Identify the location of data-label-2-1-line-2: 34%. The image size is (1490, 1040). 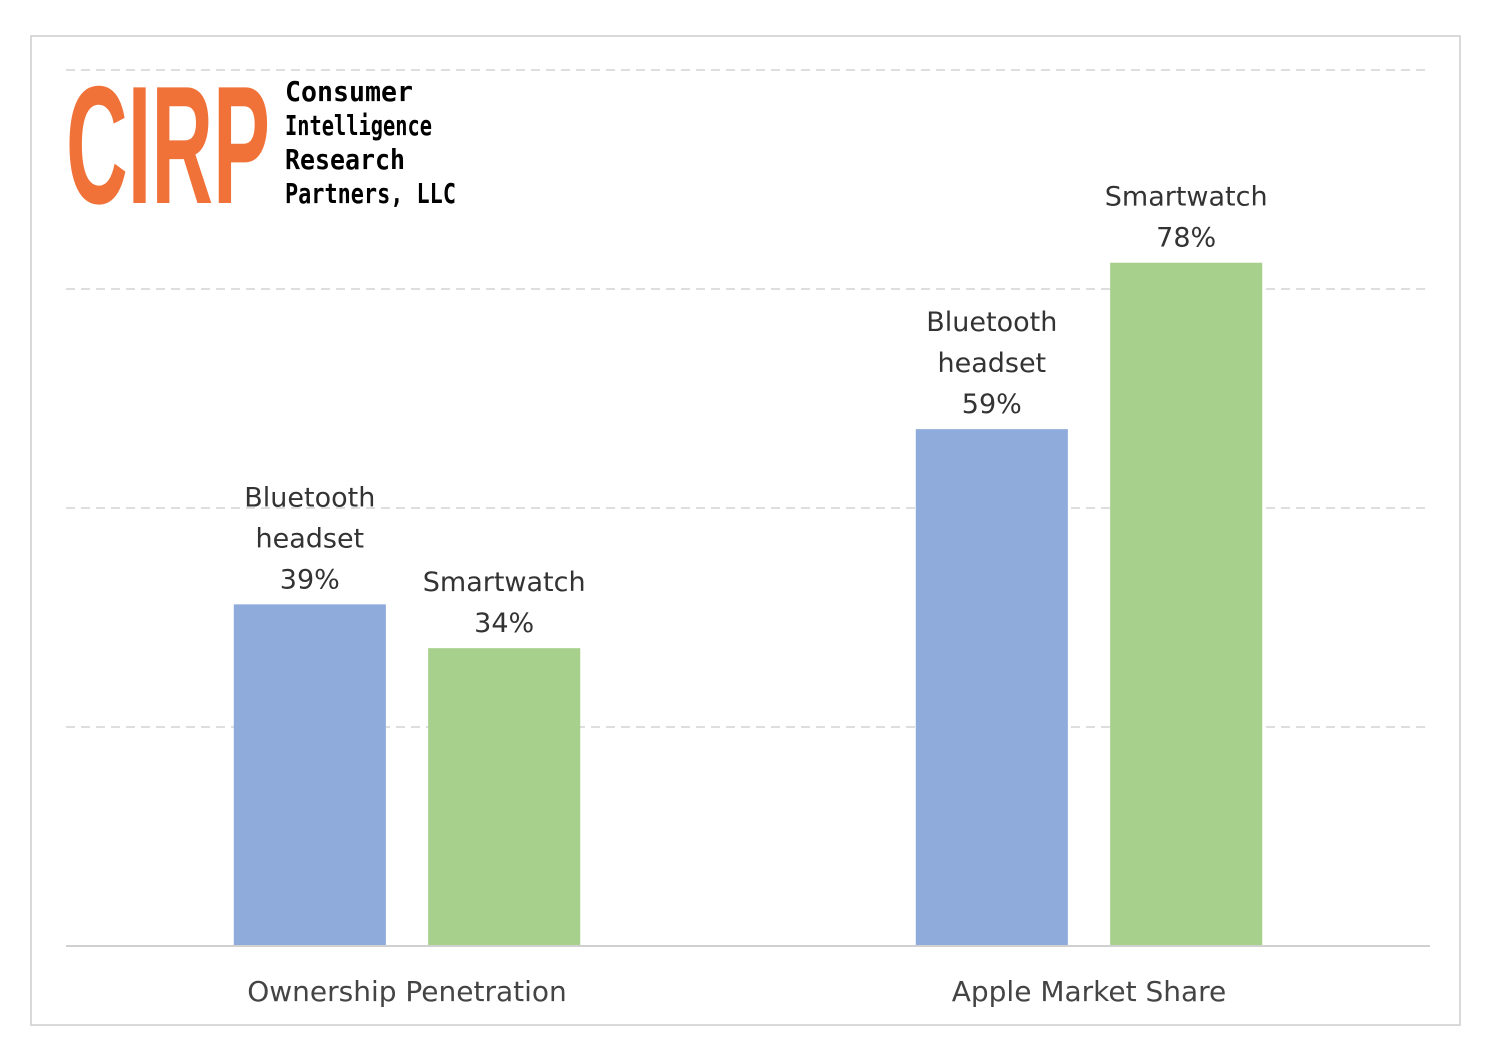
(504, 623).